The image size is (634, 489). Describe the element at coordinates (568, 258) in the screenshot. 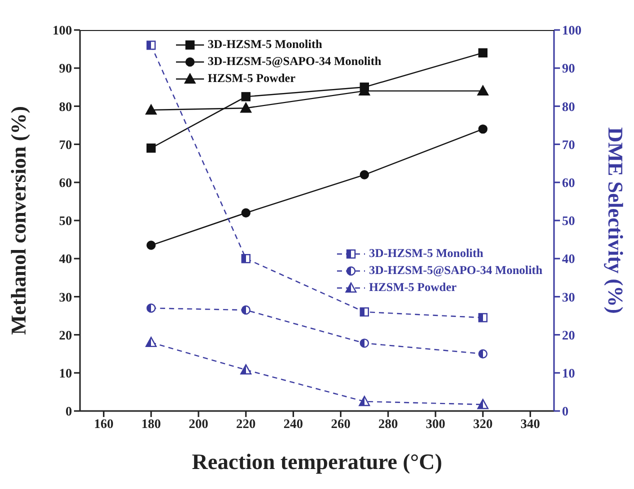

I see `y2-tick-label: 40` at that location.